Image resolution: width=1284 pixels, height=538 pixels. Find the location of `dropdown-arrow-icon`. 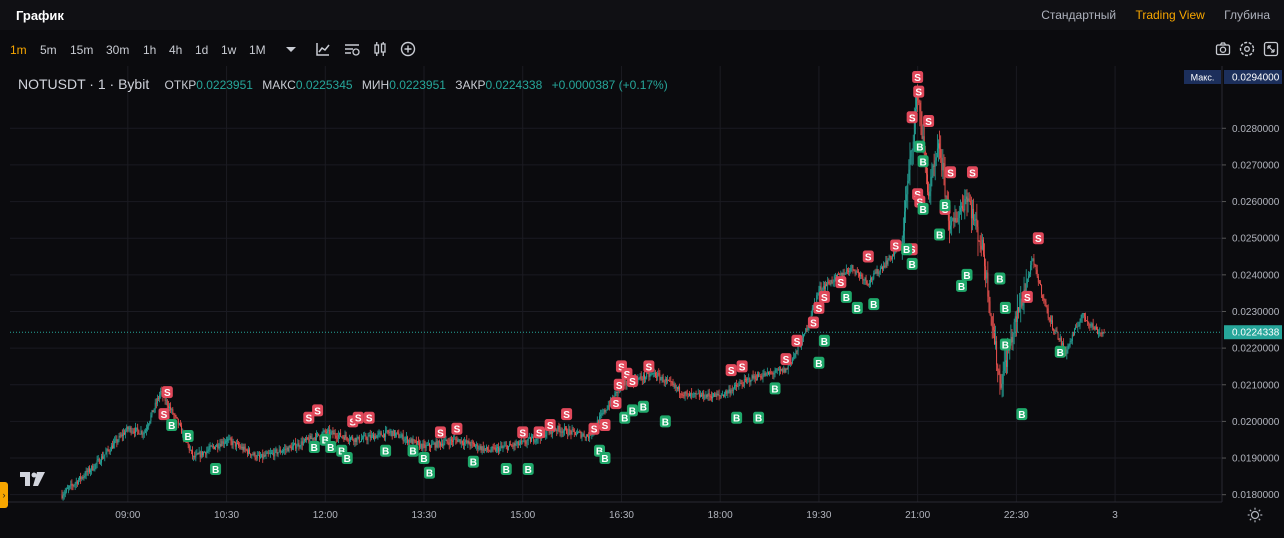

dropdown-arrow-icon is located at coordinates (291, 49).